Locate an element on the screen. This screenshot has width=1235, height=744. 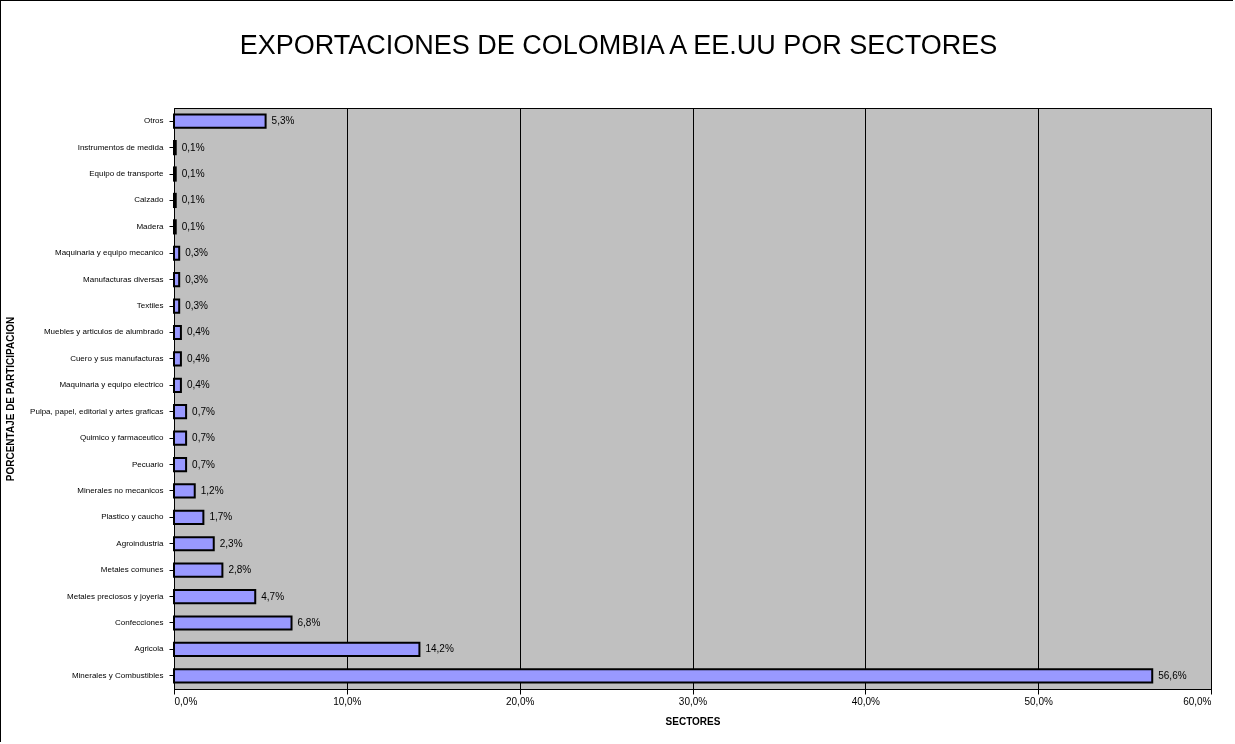
data-label: 6,8% is located at coordinates (309, 622).